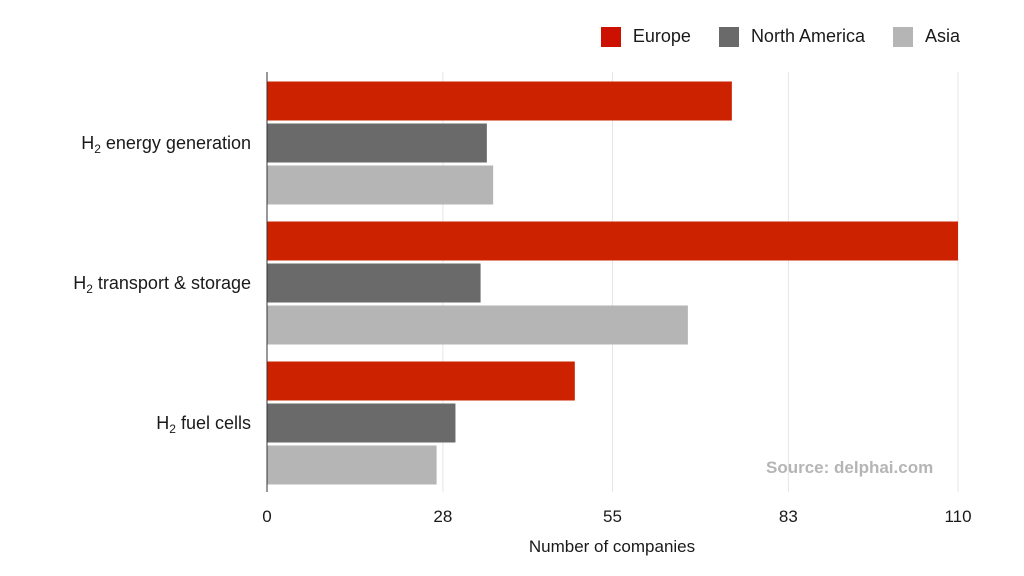  I want to click on bar-asia-h2-energy-generation, so click(380, 185).